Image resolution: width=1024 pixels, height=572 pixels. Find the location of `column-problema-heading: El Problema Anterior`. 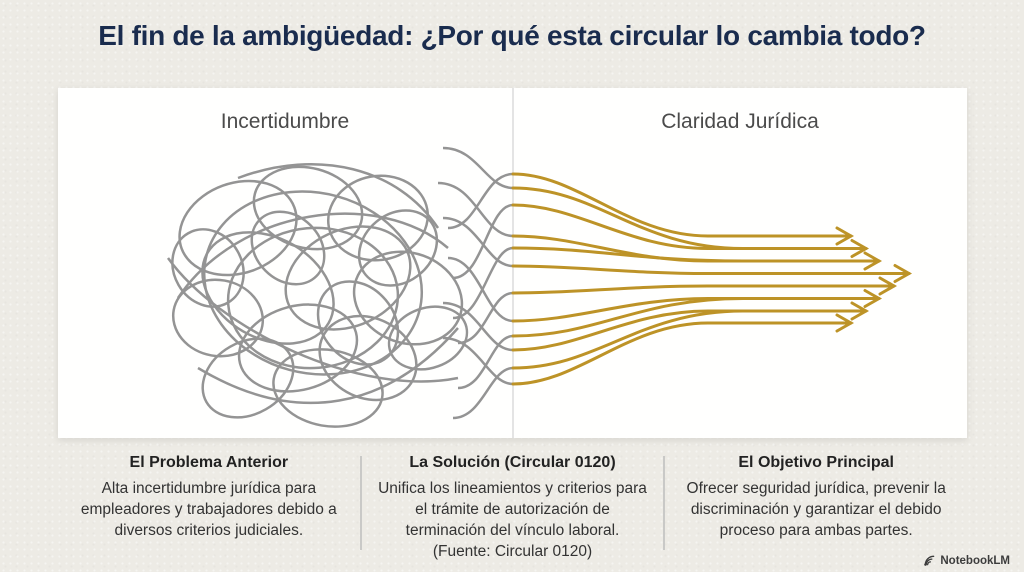

column-problema-heading: El Problema Anterior is located at coordinates (209, 462).